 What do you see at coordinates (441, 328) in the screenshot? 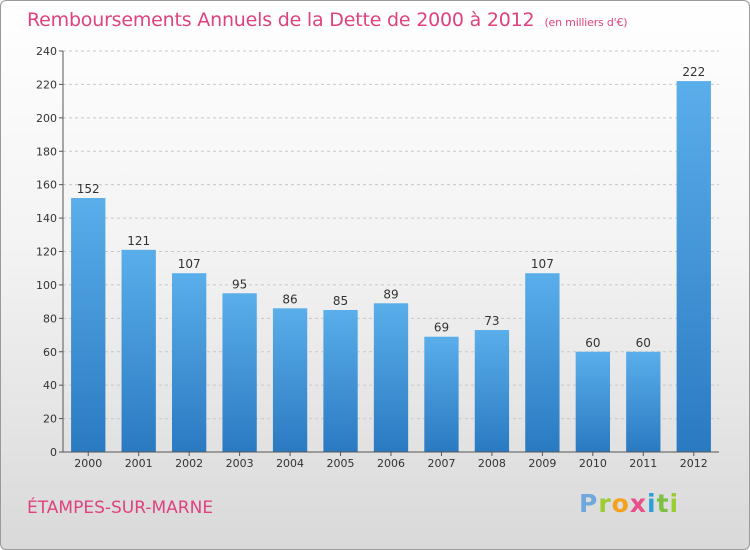
I see `bar-value-label: 69` at bounding box center [441, 328].